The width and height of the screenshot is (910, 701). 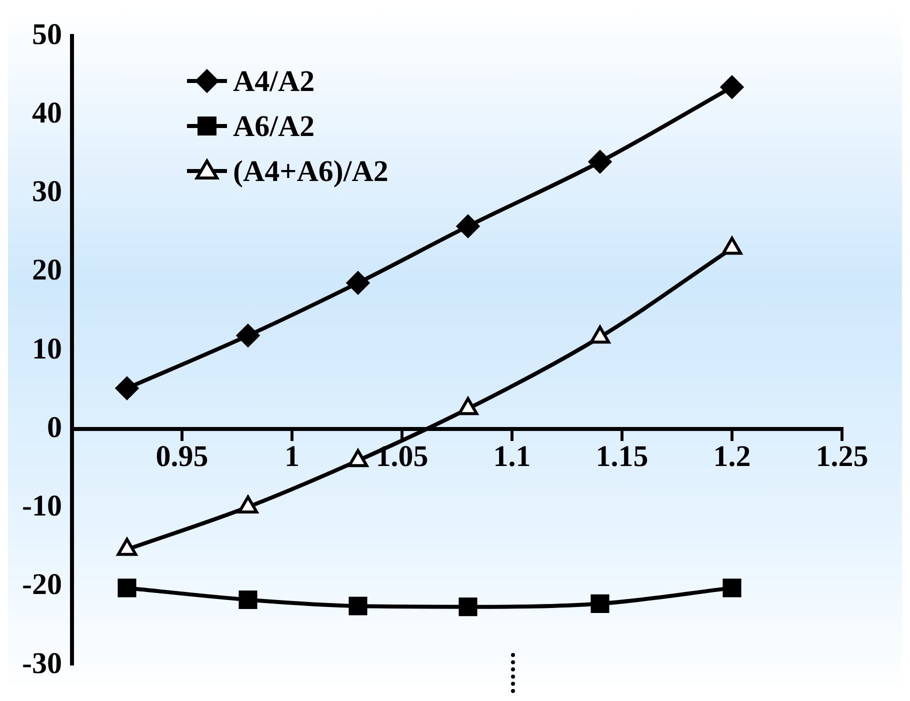 What do you see at coordinates (732, 456) in the screenshot?
I see `x-tick-label: 1.2` at bounding box center [732, 456].